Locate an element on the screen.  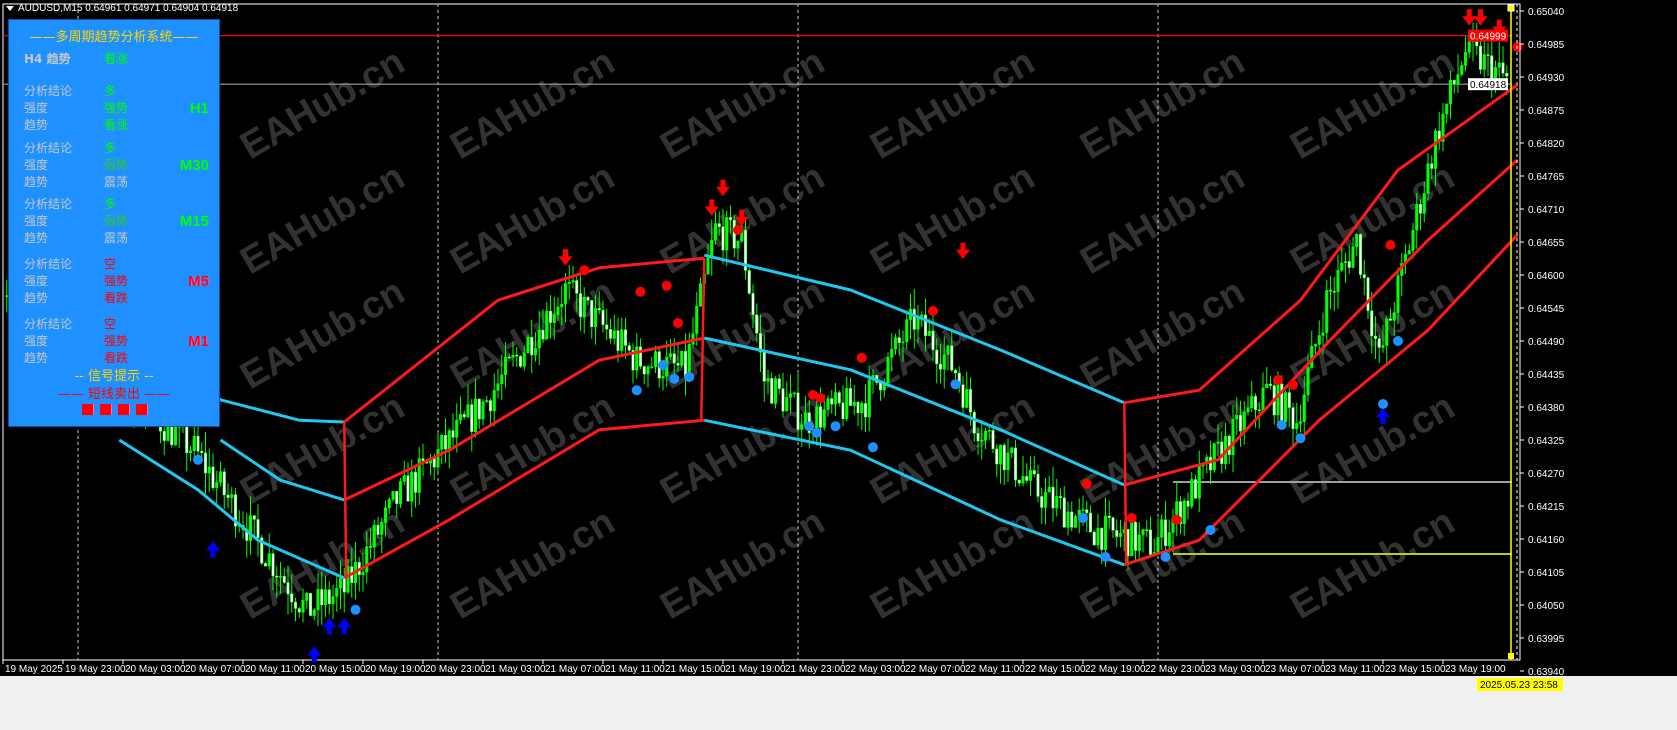
panel-row-m15-strength: 强度 弱势 M15 is located at coordinates (114, 221).